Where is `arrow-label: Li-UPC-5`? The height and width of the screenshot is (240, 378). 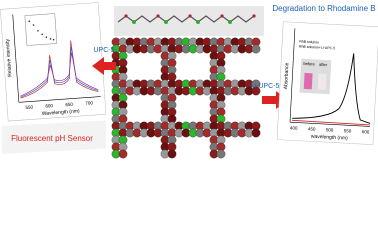
arrow-label: Li-UPC-5 is located at coordinates (265, 86).